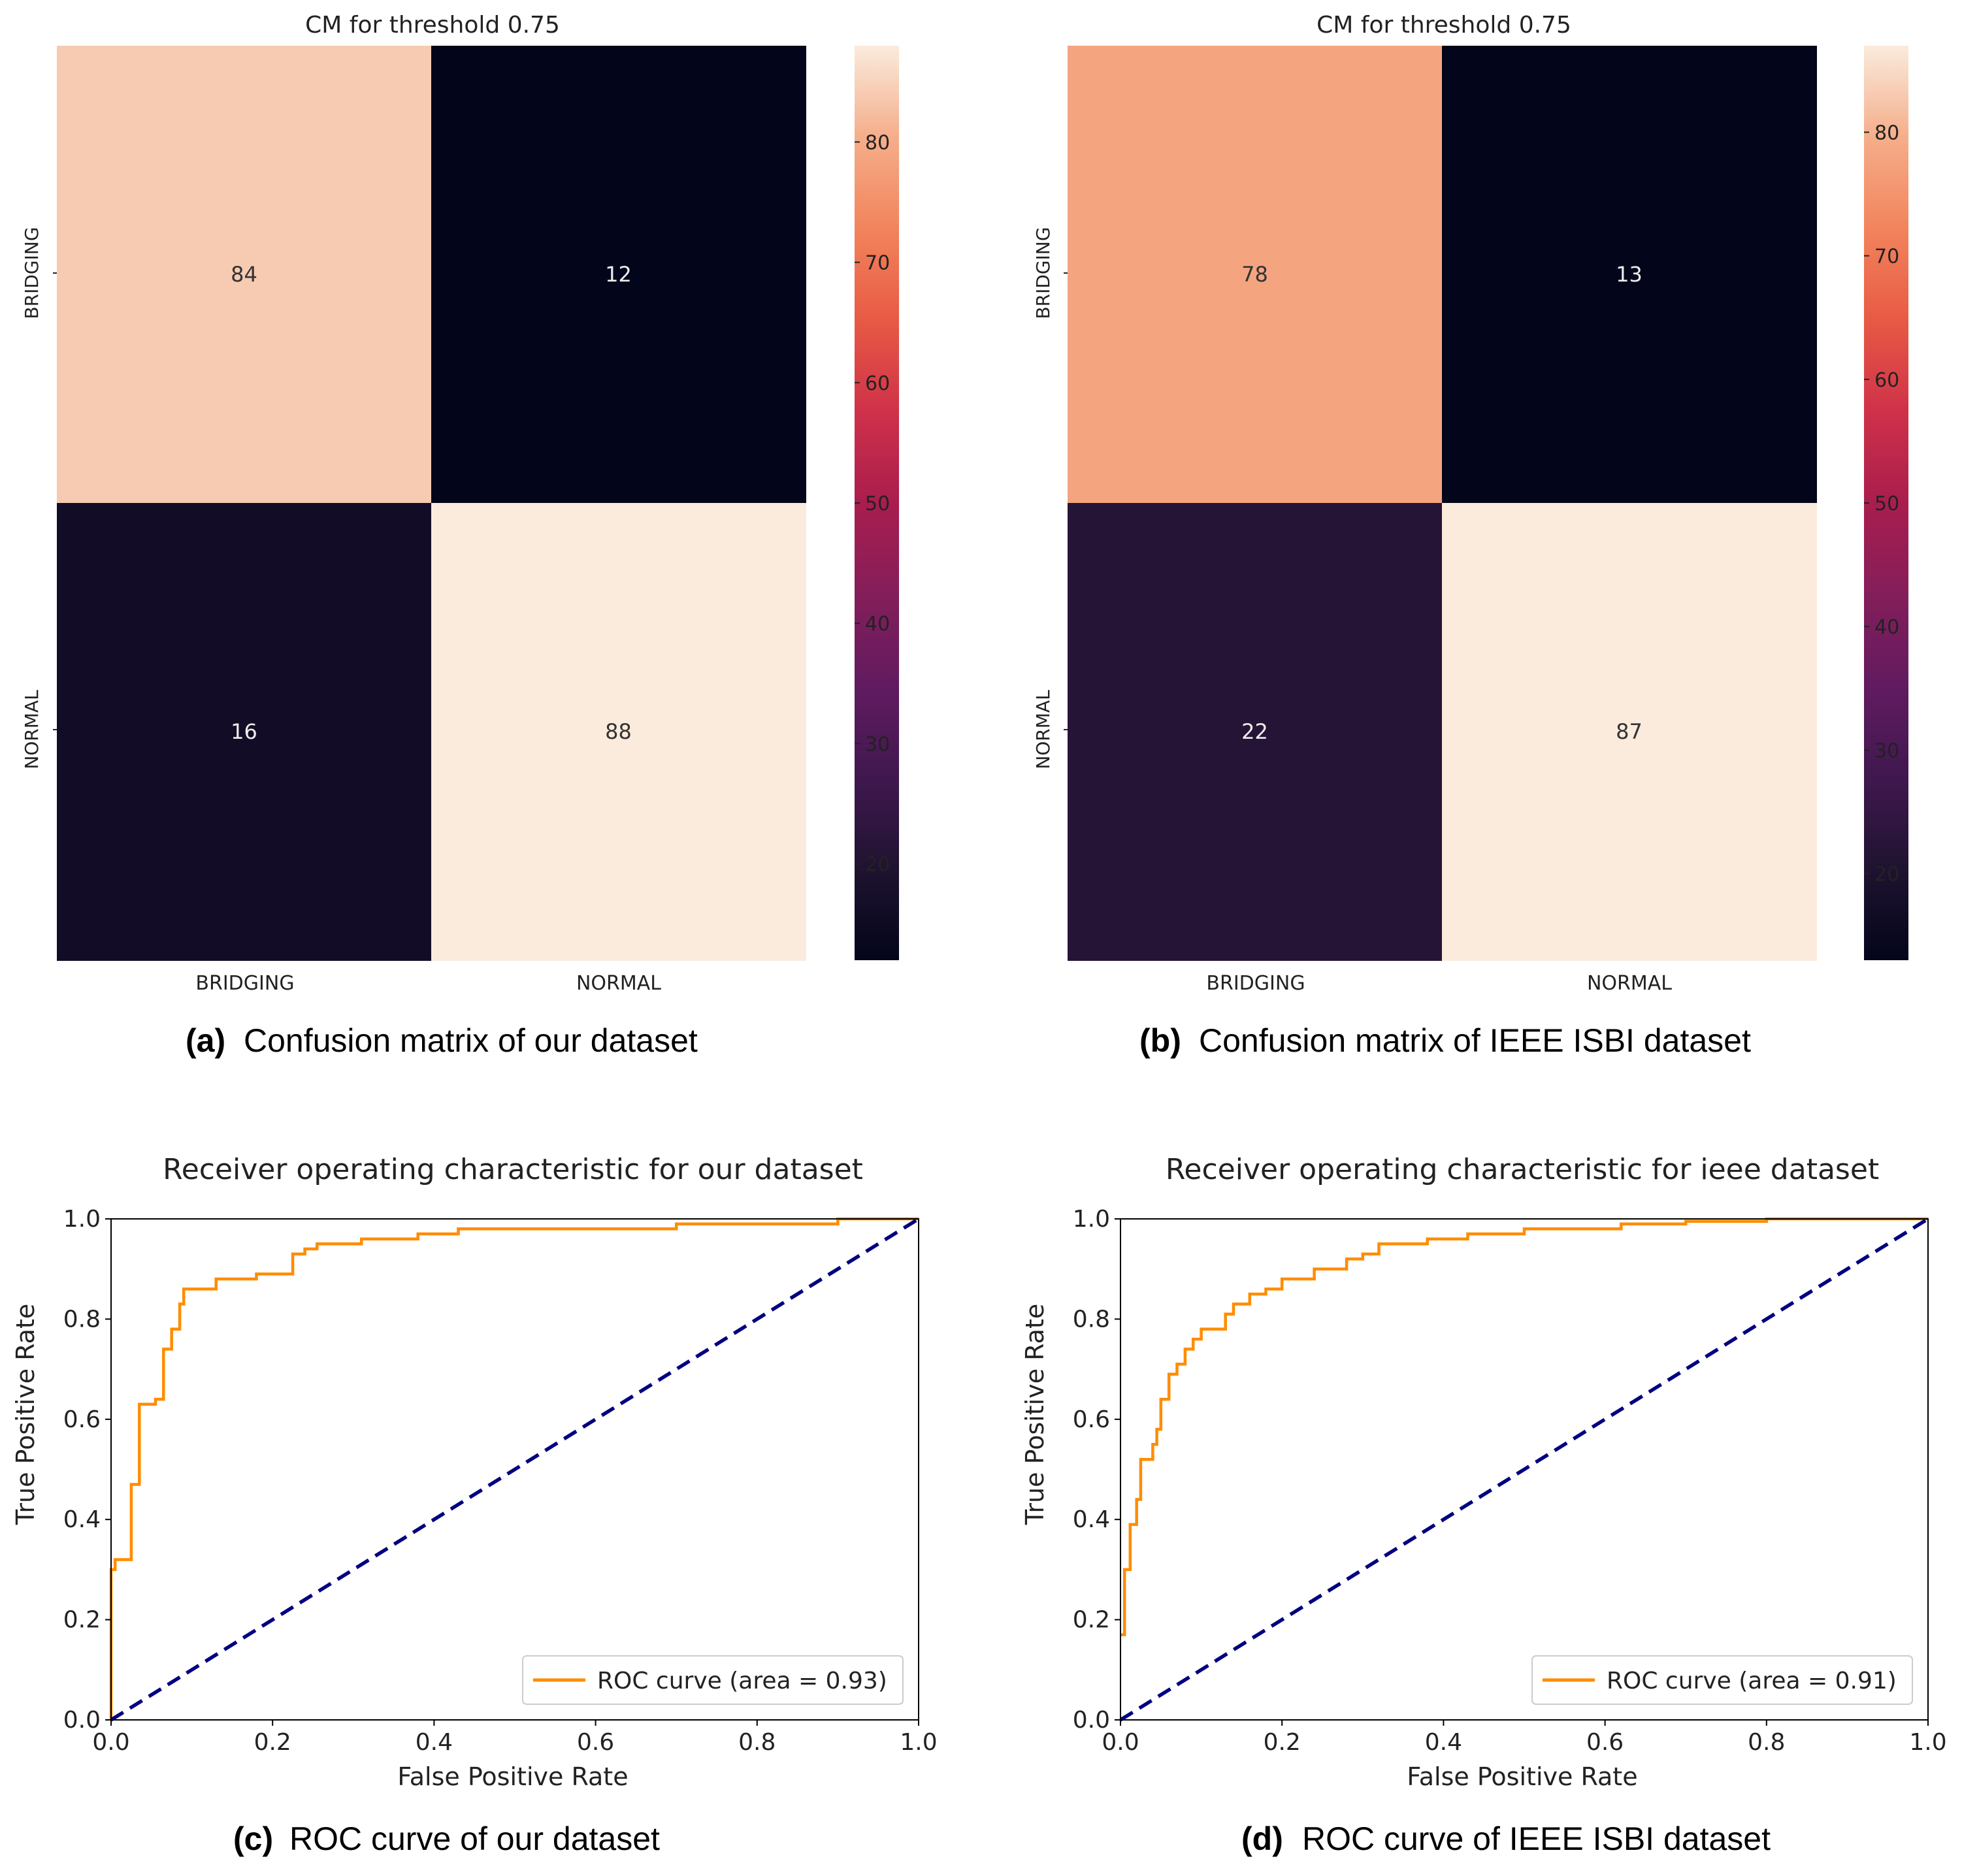 This screenshot has height=1876, width=1962. I want to click on panel-a-cell-r0c1, so click(618, 275).